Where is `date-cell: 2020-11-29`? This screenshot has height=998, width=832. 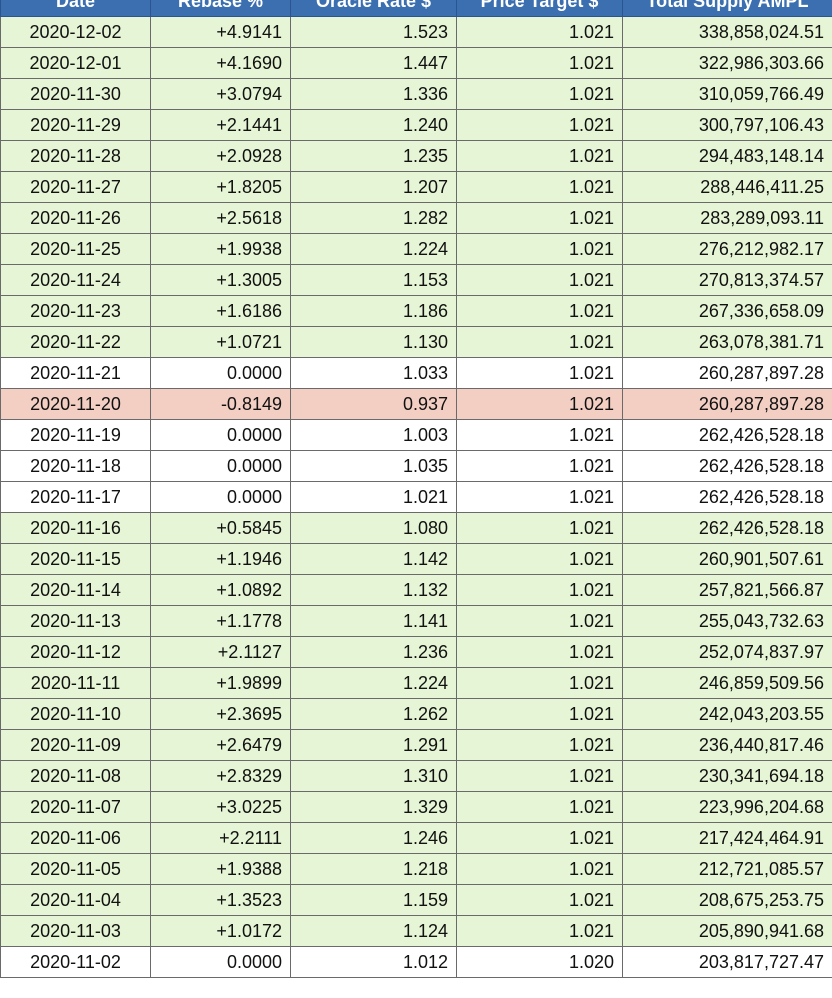
date-cell: 2020-11-29 is located at coordinates (75, 125).